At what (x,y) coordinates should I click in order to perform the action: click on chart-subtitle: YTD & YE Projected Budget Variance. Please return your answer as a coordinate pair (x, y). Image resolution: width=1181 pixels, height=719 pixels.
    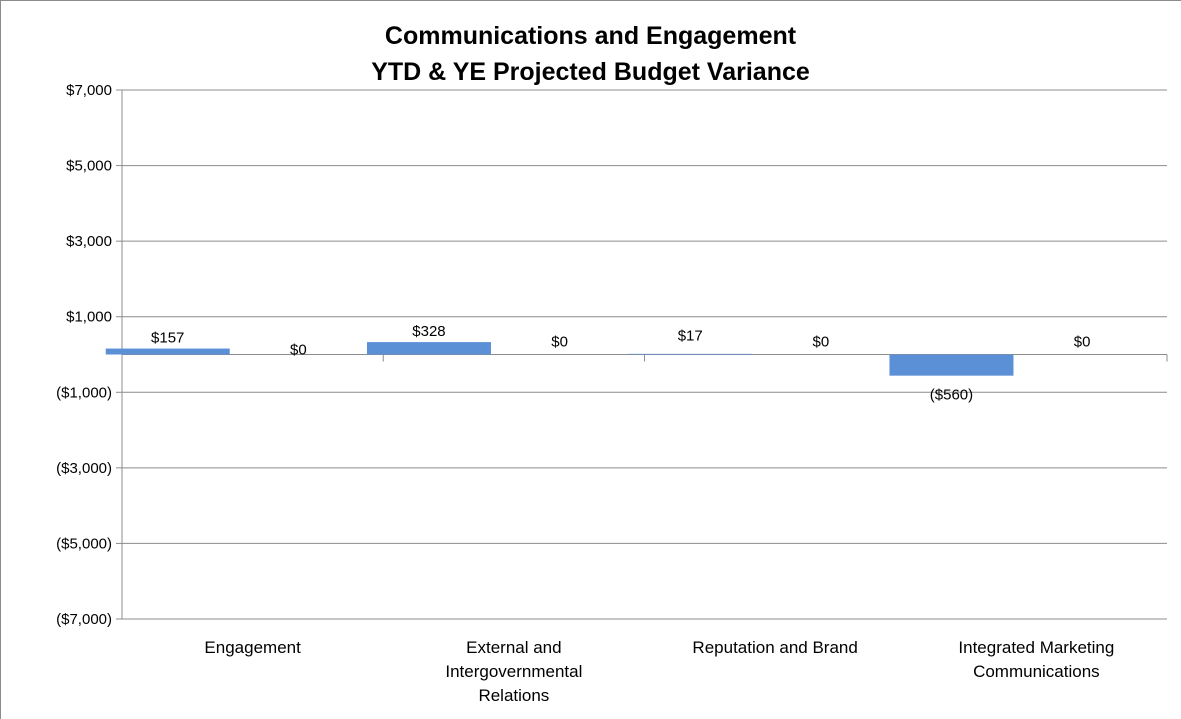
    Looking at the image, I should click on (590, 72).